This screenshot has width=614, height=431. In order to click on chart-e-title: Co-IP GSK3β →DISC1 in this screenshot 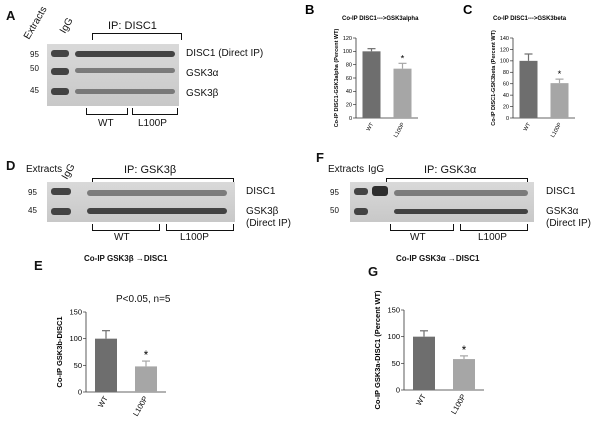, I will do `click(126, 258)`.